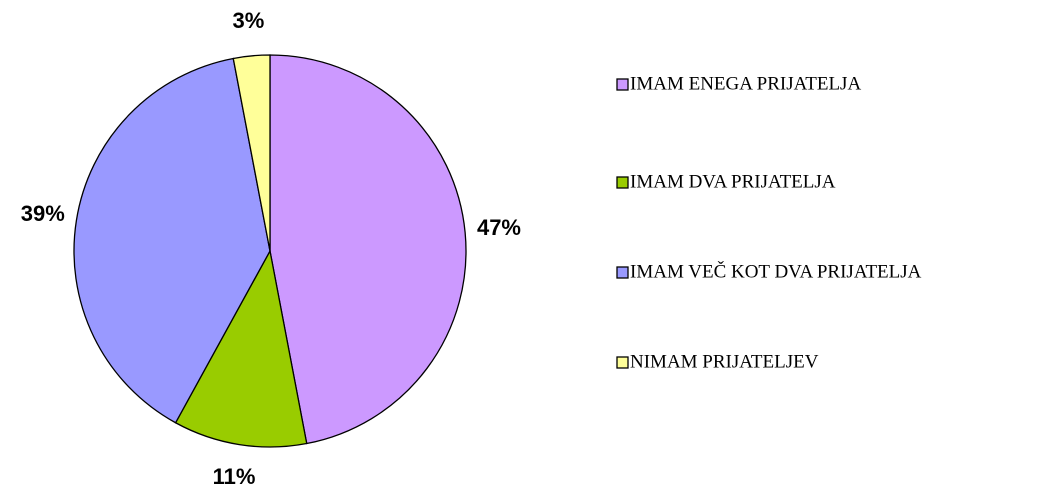 The image size is (1060, 487). Describe the element at coordinates (43, 213) in the screenshot. I see `data-label: 39%` at that location.